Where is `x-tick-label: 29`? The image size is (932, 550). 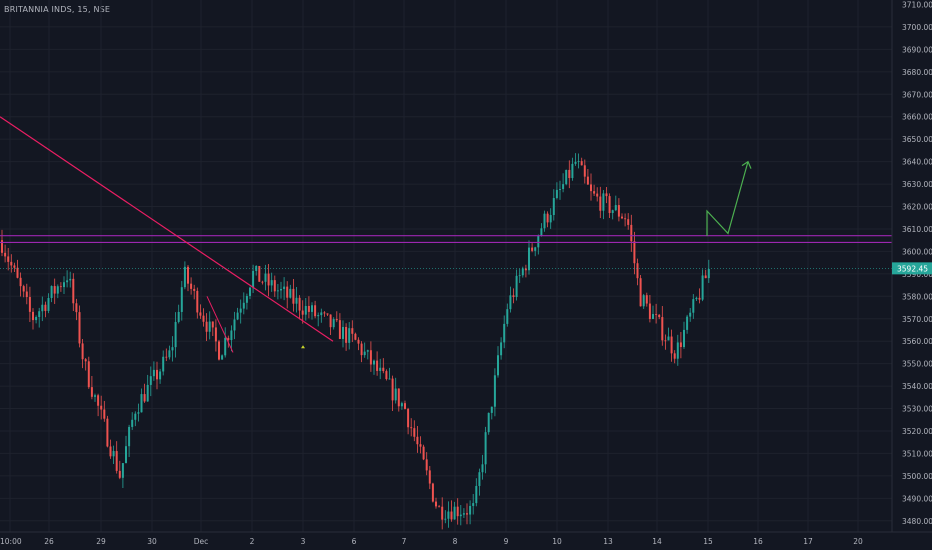
x-tick-label: 29 is located at coordinates (101, 541).